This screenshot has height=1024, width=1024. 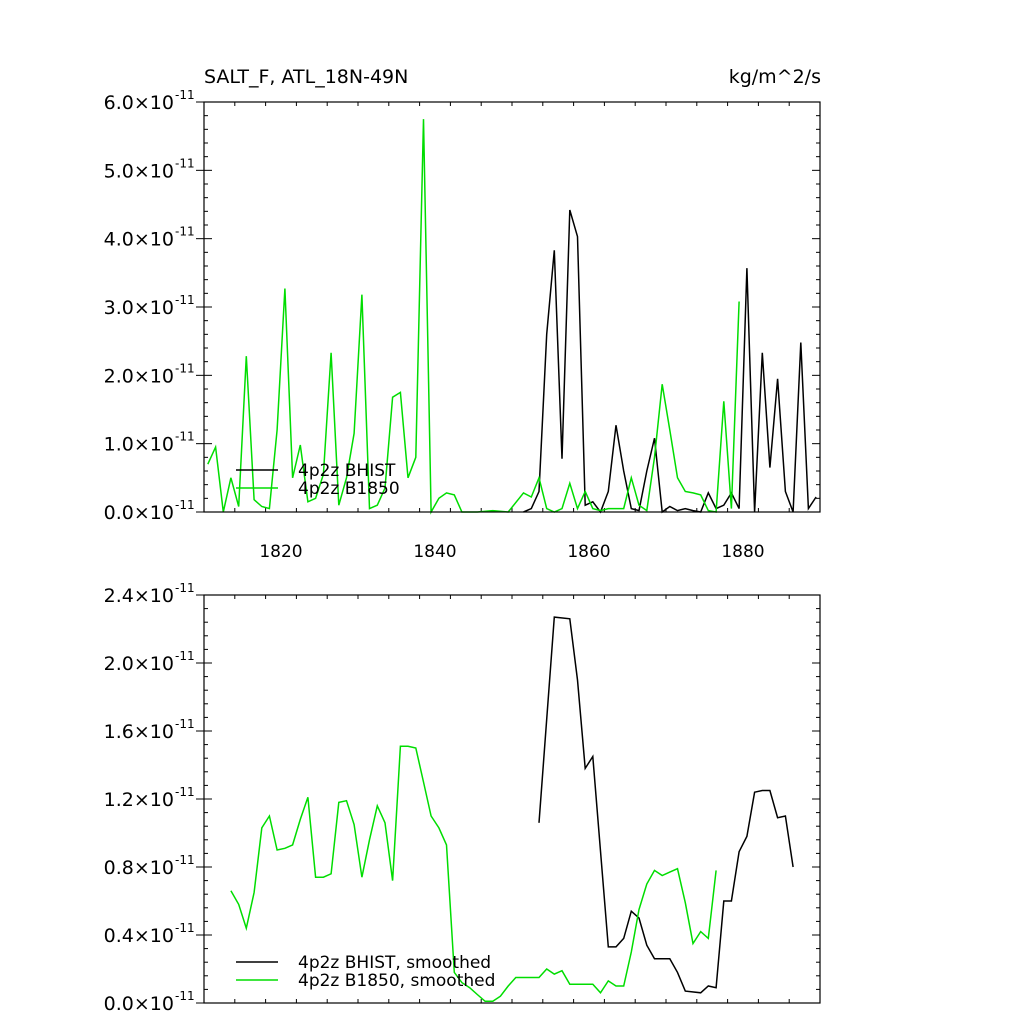 I want to click on y-tick-label: 1.0×10, so click(x=139, y=445).